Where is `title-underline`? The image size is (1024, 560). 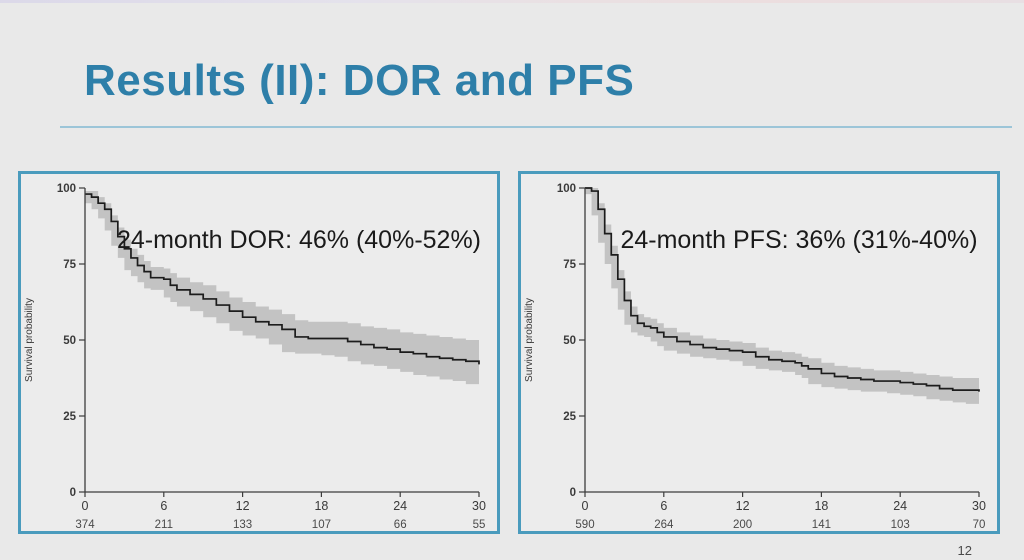
title-underline is located at coordinates (536, 127).